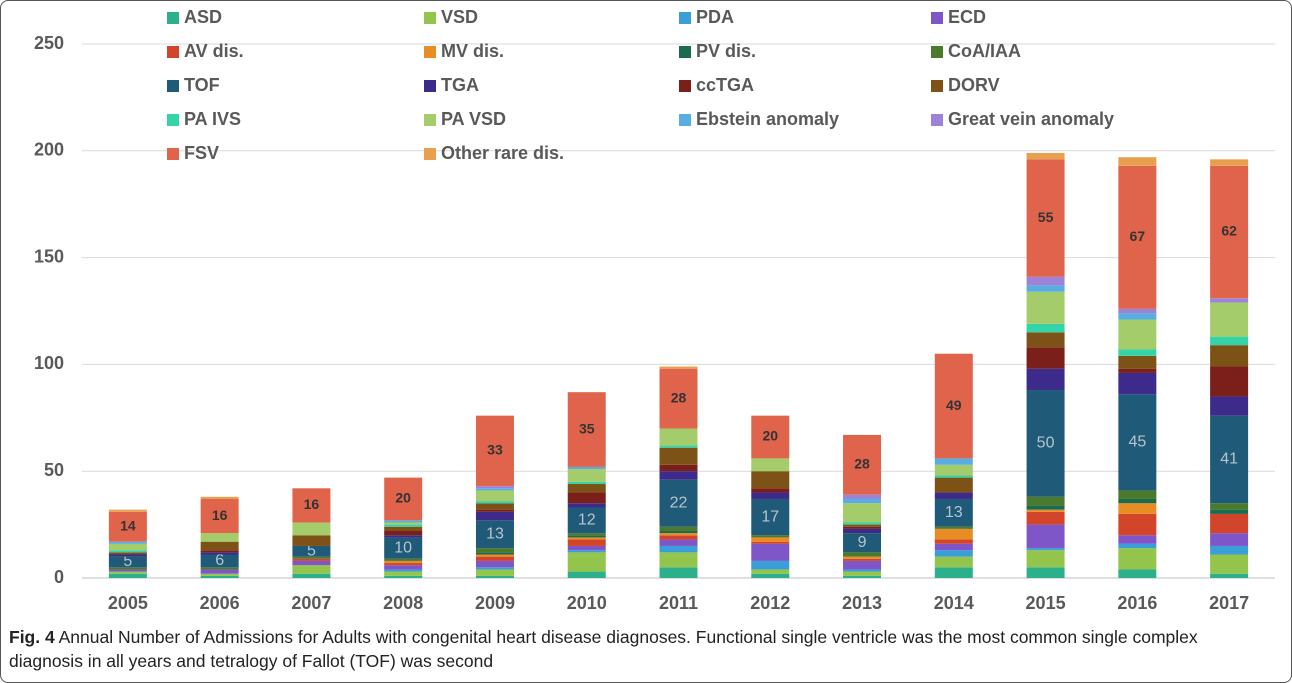 The height and width of the screenshot is (683, 1292). I want to click on x-tick-label: 2008, so click(403, 603).